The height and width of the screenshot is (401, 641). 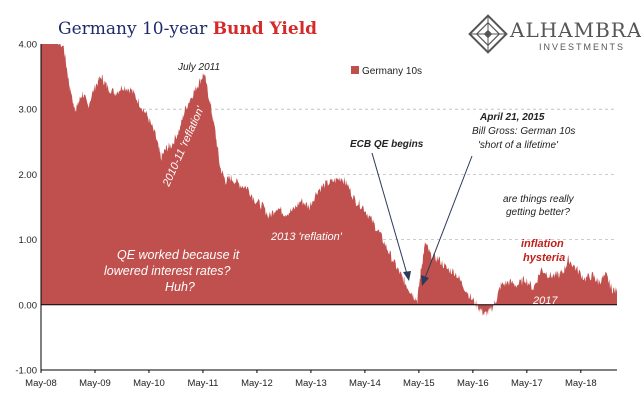 What do you see at coordinates (28, 305) in the screenshot?
I see `y-tick-label: 0.00` at bounding box center [28, 305].